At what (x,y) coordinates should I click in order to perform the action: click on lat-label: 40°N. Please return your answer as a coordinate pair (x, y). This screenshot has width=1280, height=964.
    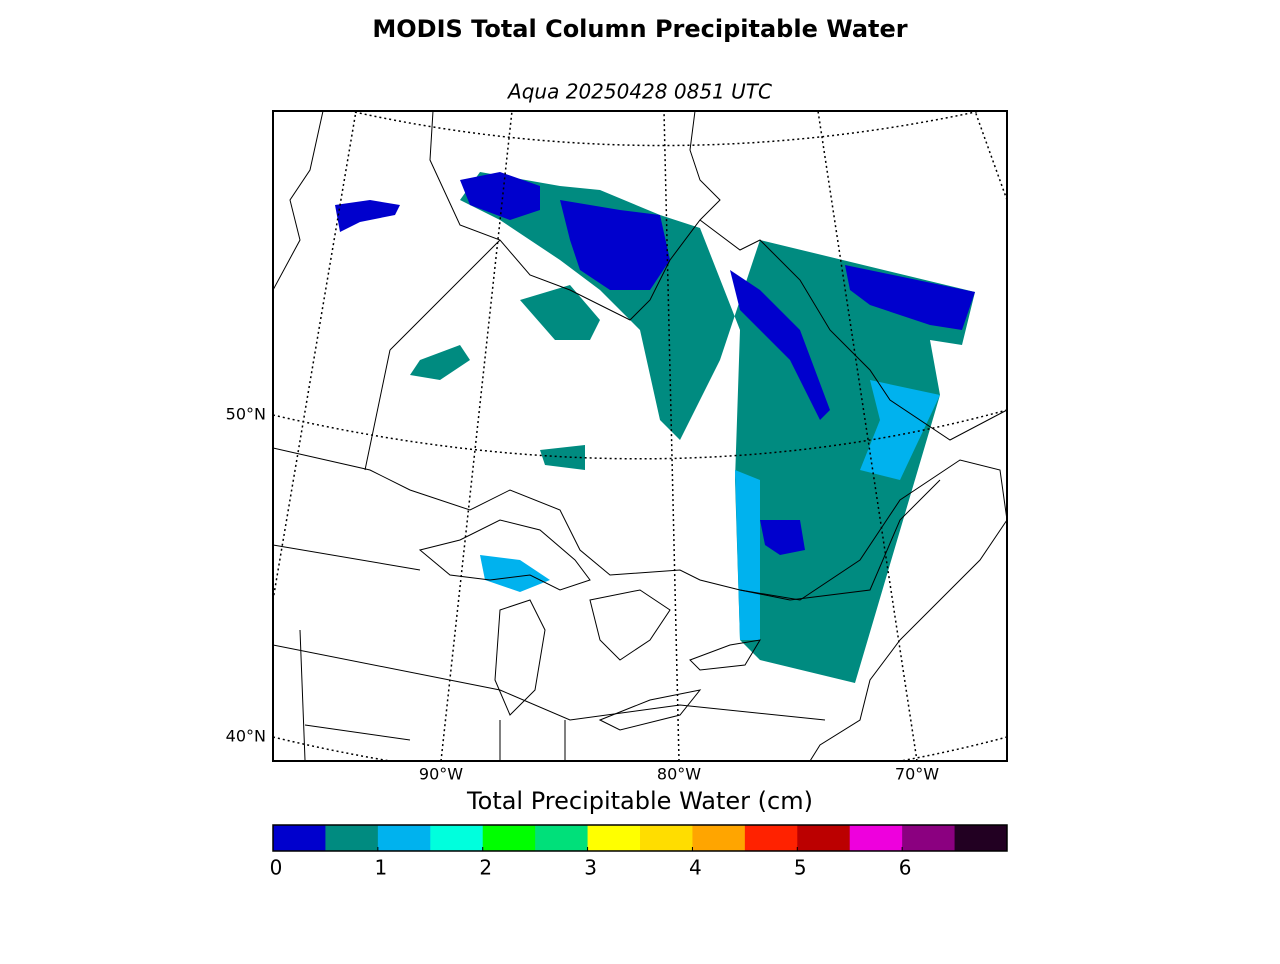
    Looking at the image, I should click on (246, 736).